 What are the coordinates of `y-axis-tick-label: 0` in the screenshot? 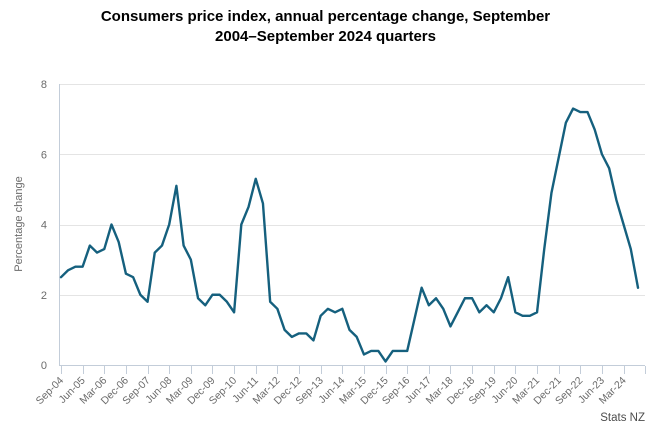 It's located at (44, 366).